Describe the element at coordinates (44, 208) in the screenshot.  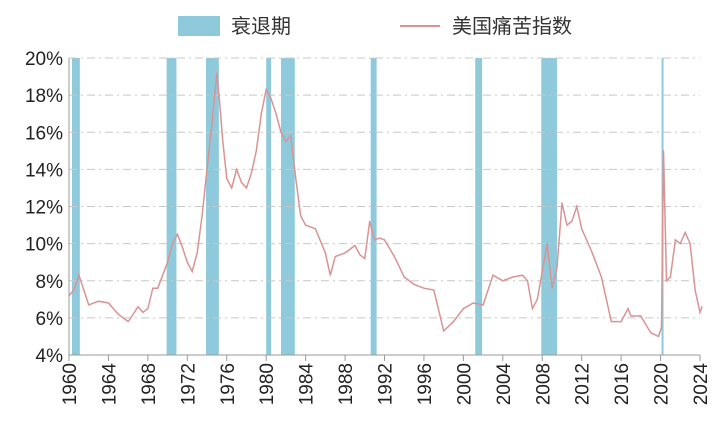
I see `y-tick-label: 12%` at that location.